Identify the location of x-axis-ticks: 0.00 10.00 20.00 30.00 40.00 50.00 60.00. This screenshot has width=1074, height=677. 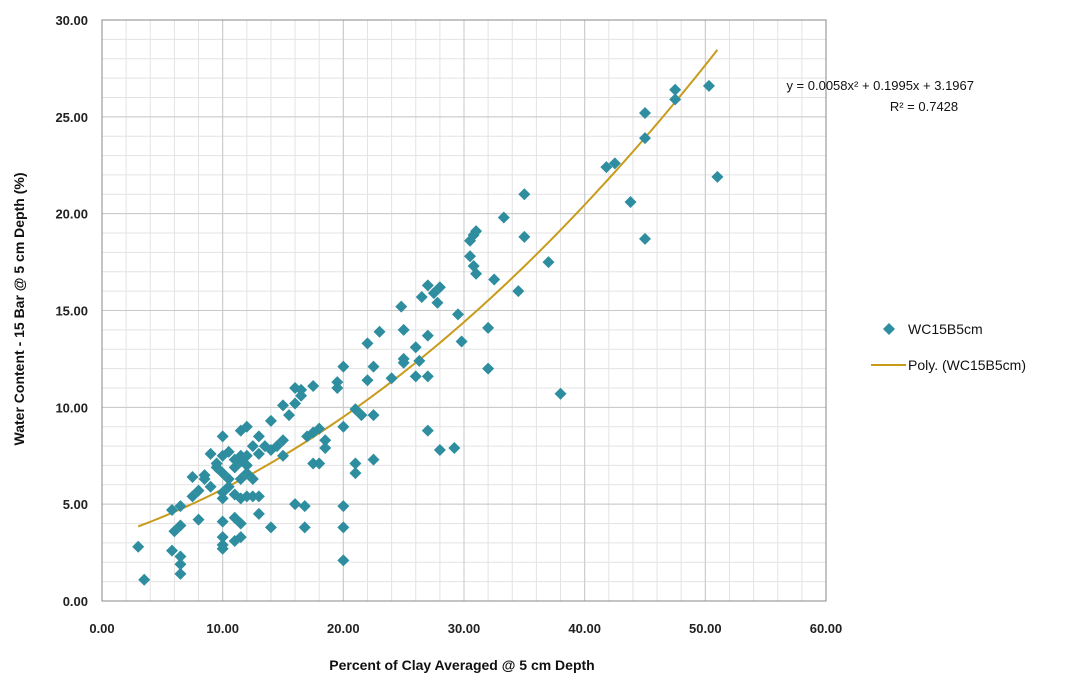
(465, 628).